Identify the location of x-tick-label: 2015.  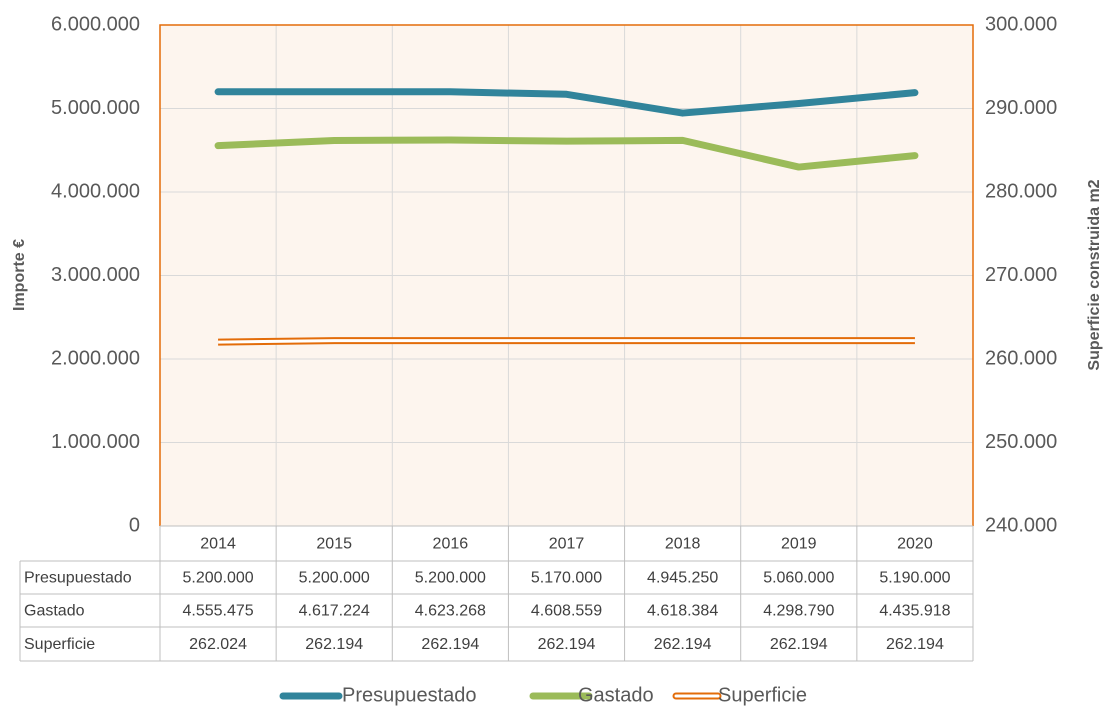
(334, 544).